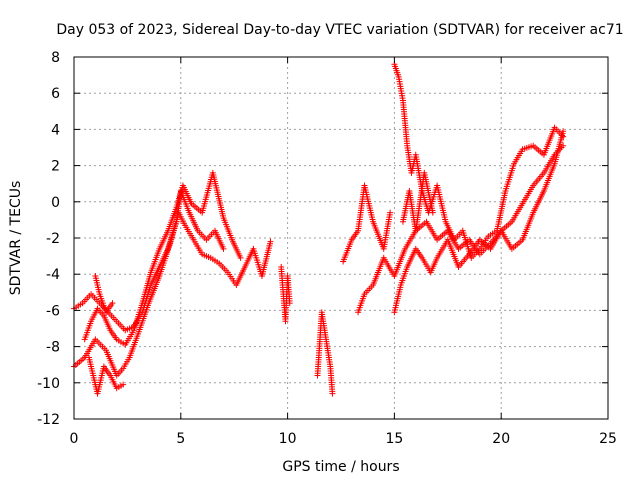 The height and width of the screenshot is (480, 640). I want to click on series-track-b, so click(149, 260).